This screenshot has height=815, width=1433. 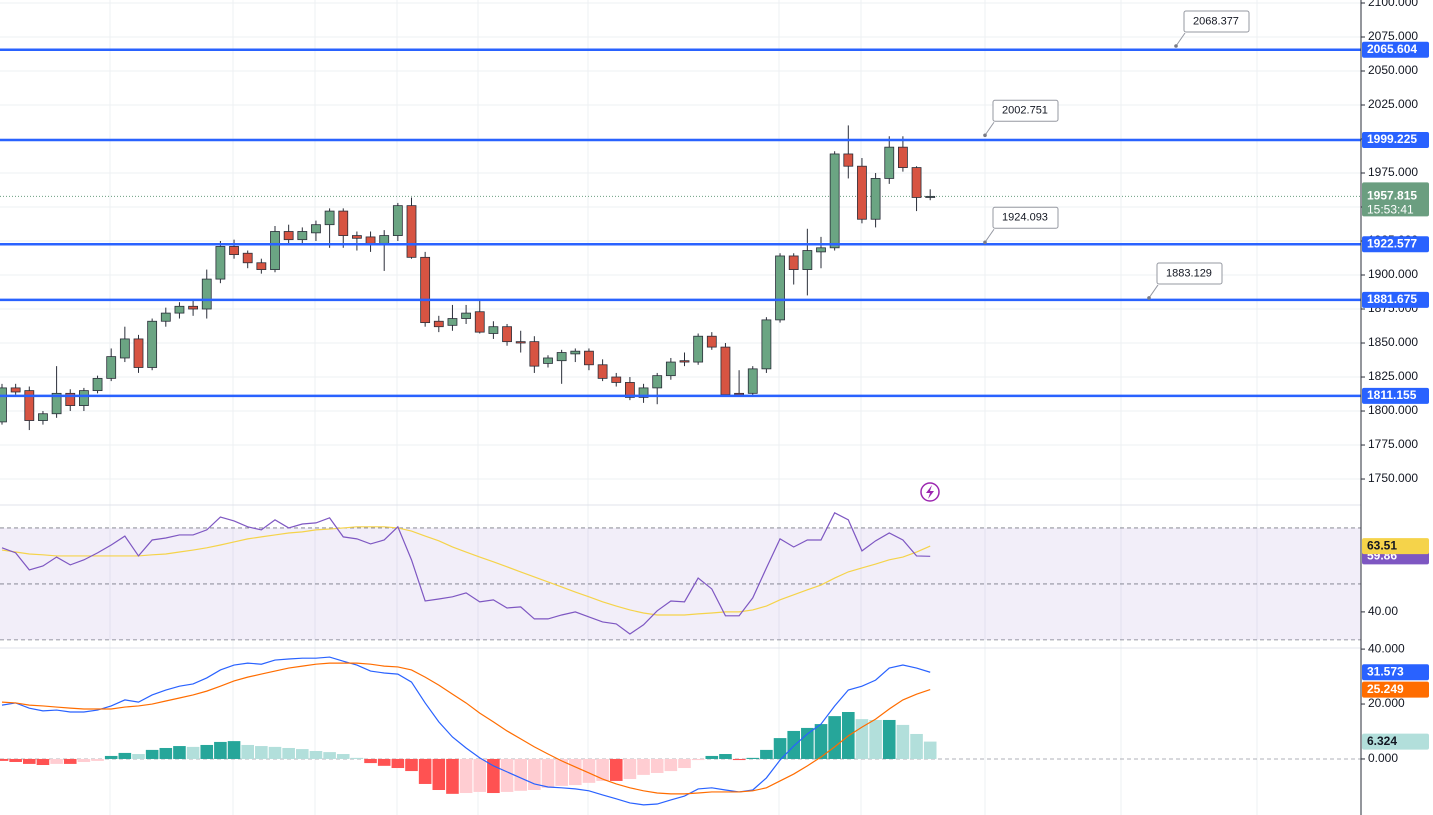 I want to click on indicator-value-label-bg, so click(x=1395, y=546).